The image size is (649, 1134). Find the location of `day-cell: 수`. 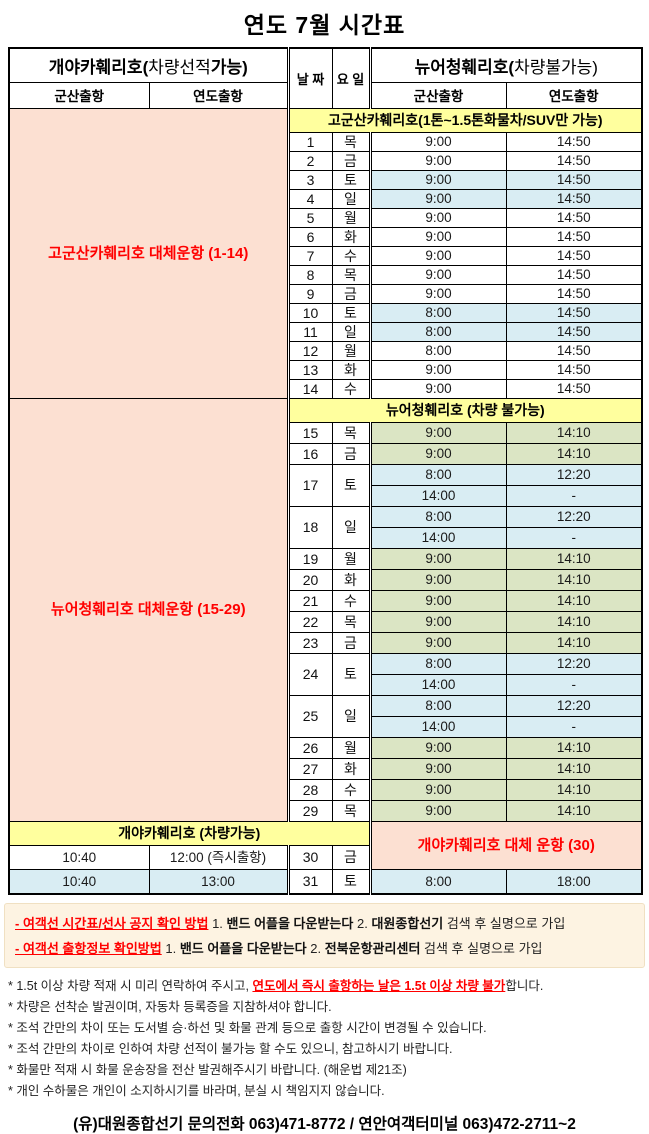

day-cell: 수 is located at coordinates (351, 388).